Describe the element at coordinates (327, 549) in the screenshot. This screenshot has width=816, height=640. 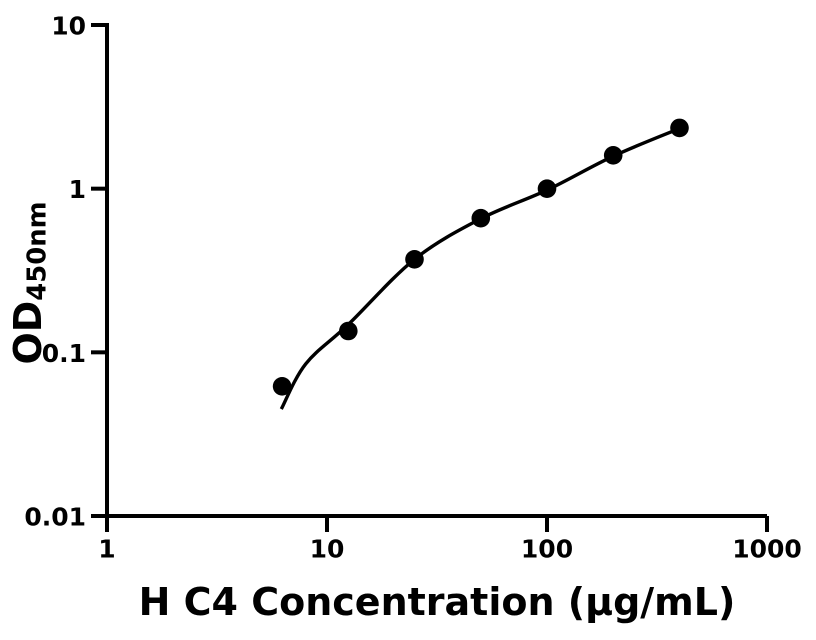
I see `x-tick-label: 10` at that location.